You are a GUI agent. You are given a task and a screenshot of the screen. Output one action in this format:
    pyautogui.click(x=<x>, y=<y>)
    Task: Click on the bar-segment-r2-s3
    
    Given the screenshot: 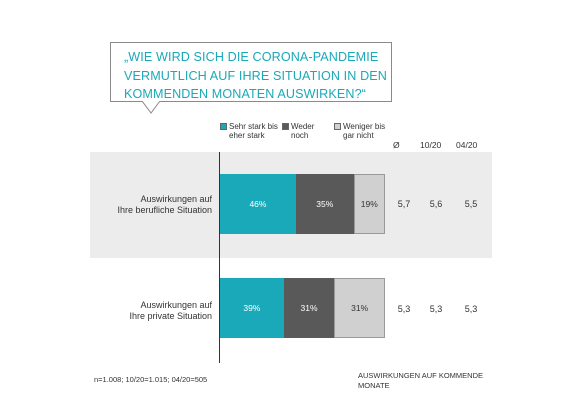 What is the action you would take?
    pyautogui.click(x=359, y=308)
    